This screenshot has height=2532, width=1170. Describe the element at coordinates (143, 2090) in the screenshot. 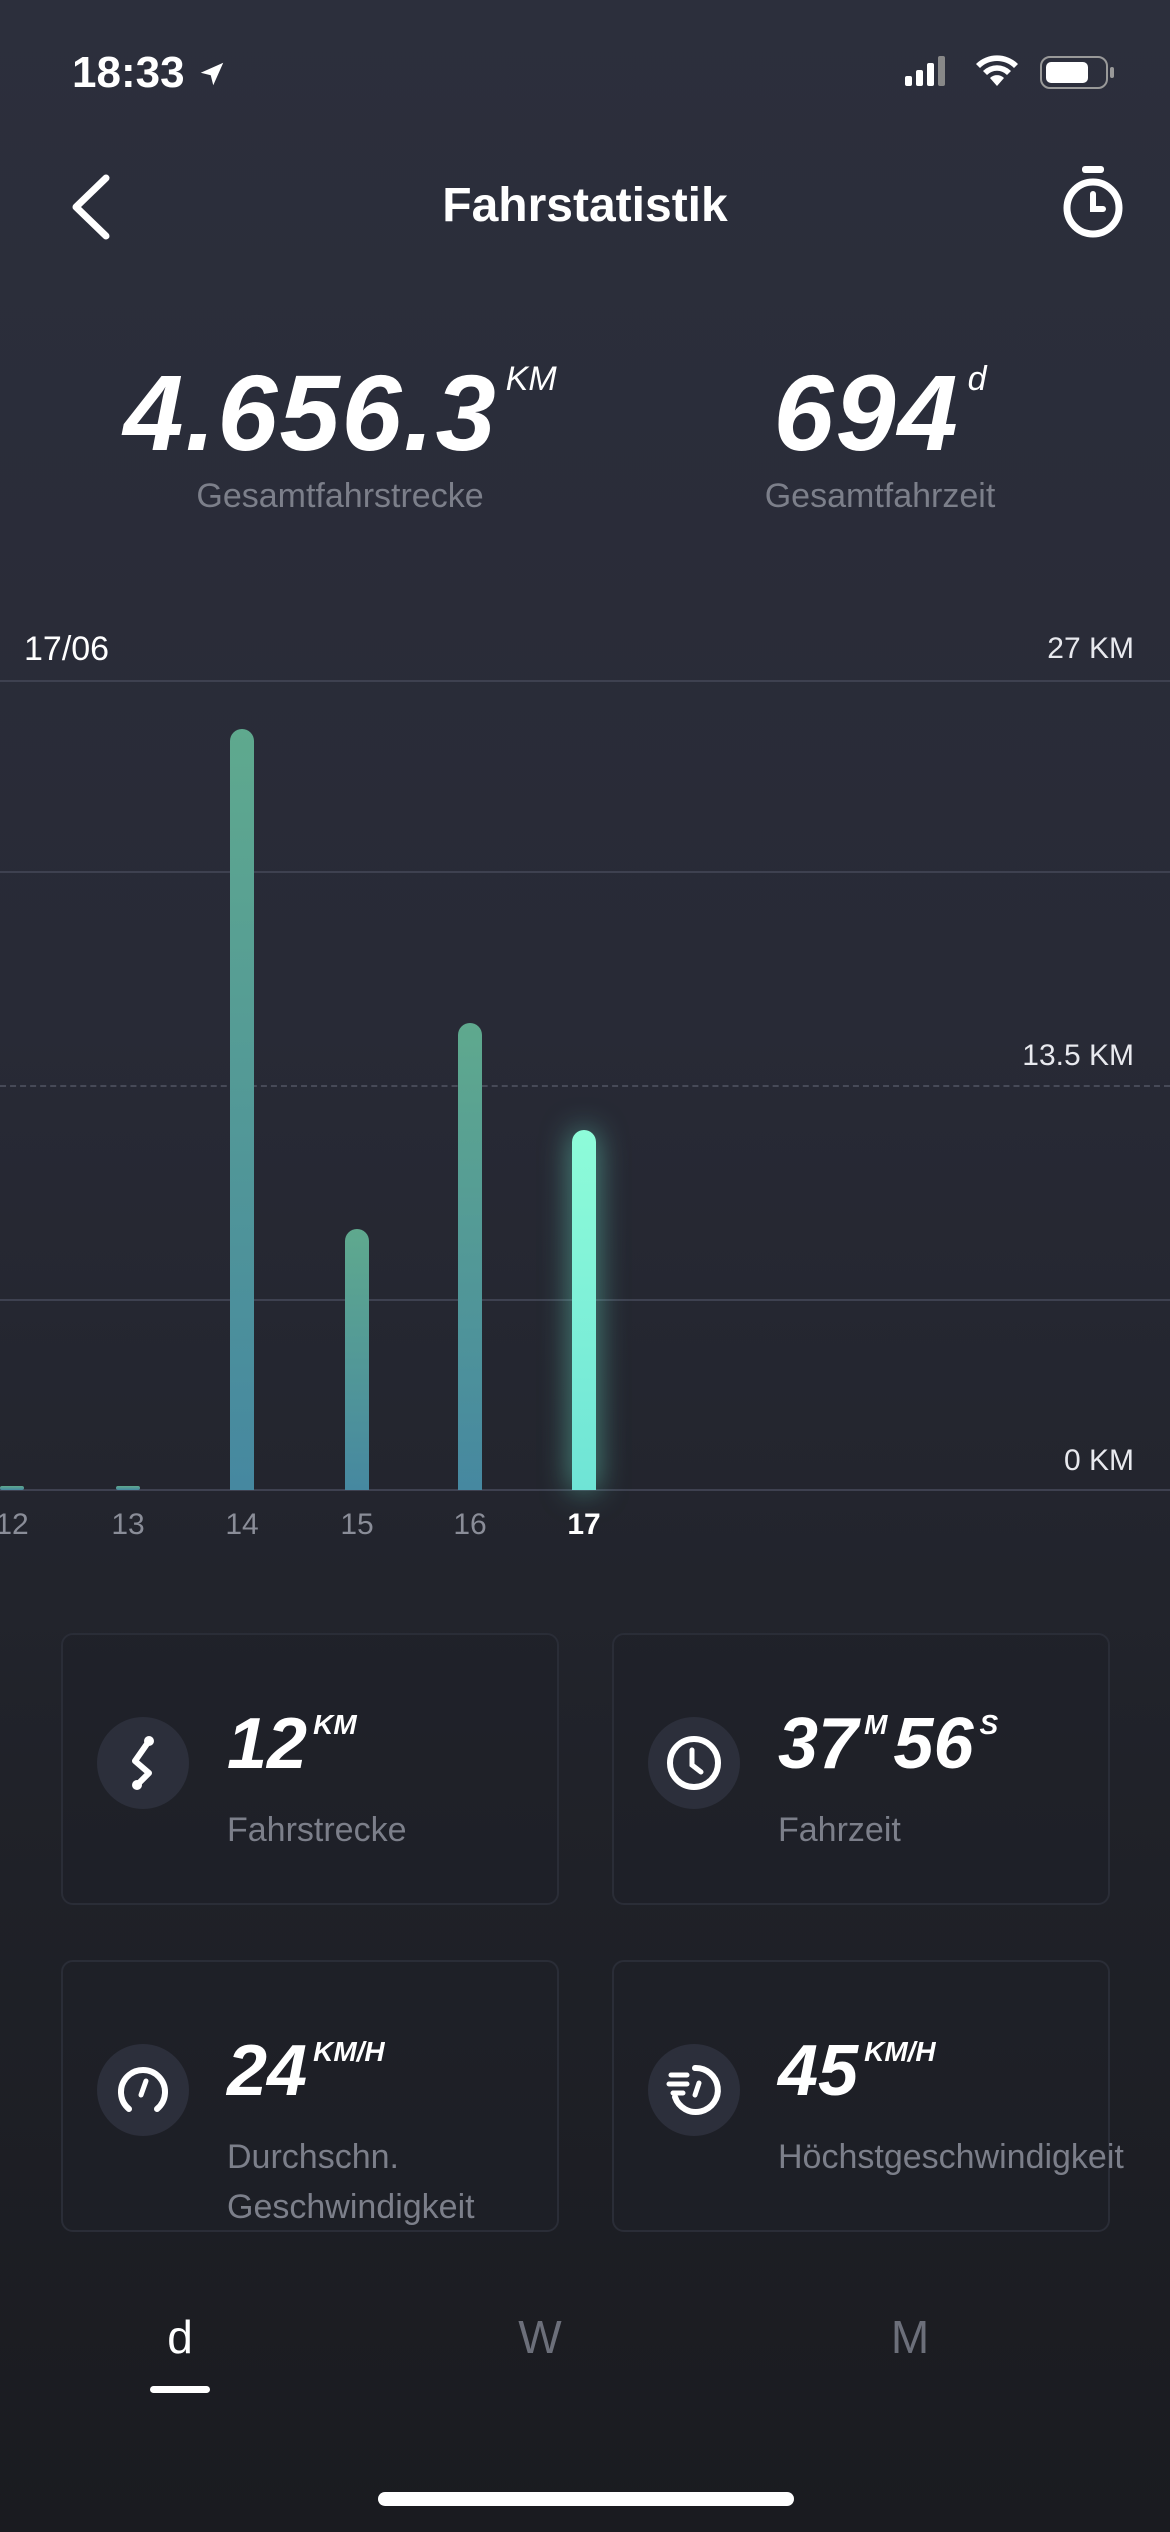

I see `speedometer-icon` at that location.